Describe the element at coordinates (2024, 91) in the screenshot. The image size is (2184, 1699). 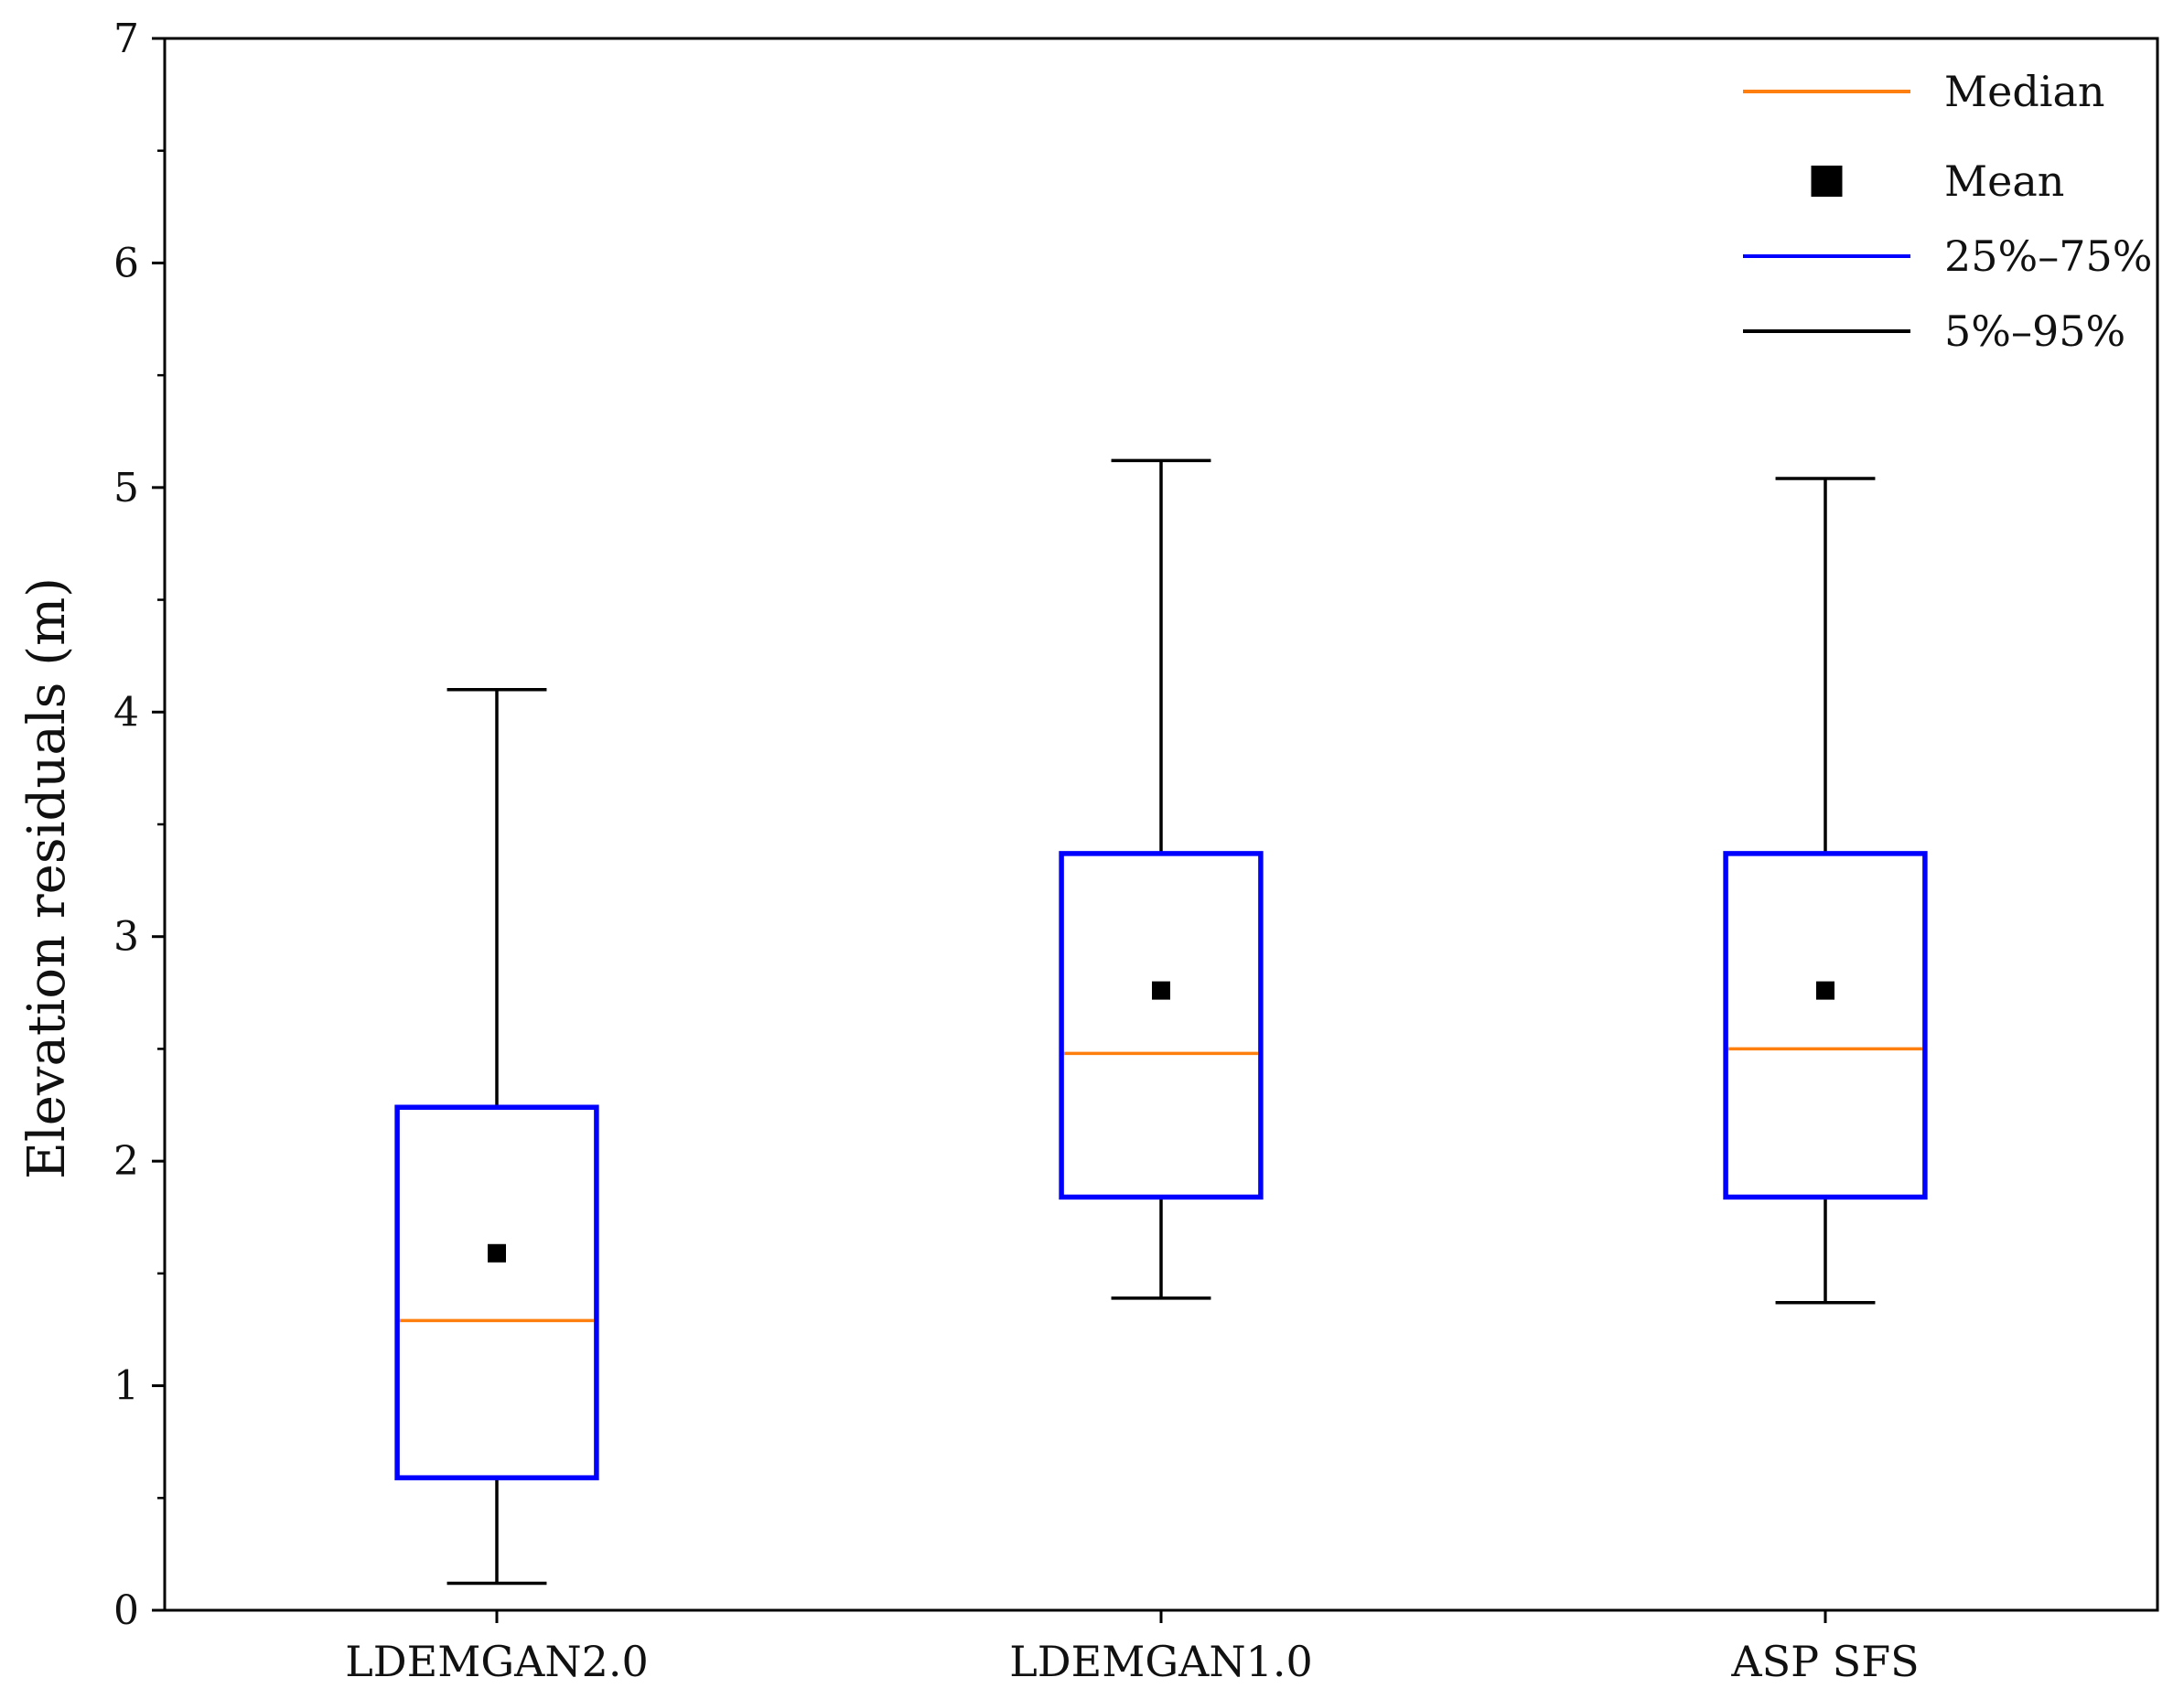
I see `legend-label-median: Median` at that location.